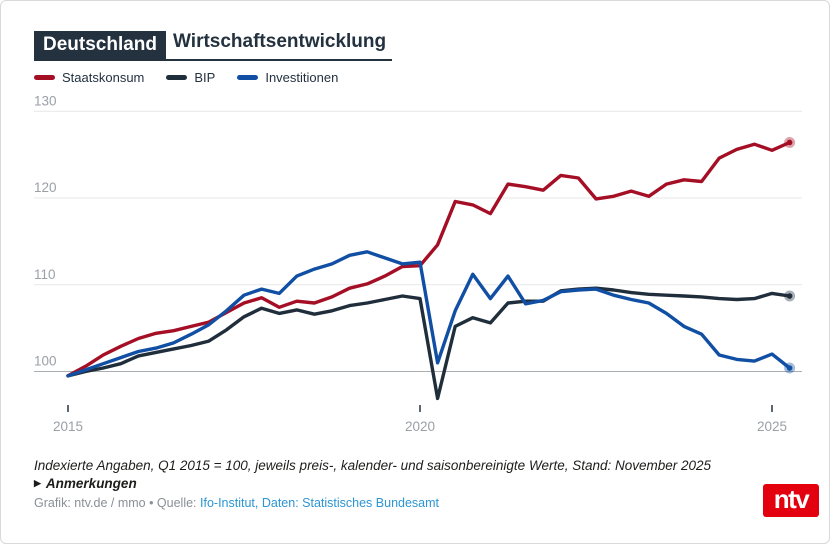 The width and height of the screenshot is (832, 546). I want to click on end-marker-investitionen, so click(789, 368).